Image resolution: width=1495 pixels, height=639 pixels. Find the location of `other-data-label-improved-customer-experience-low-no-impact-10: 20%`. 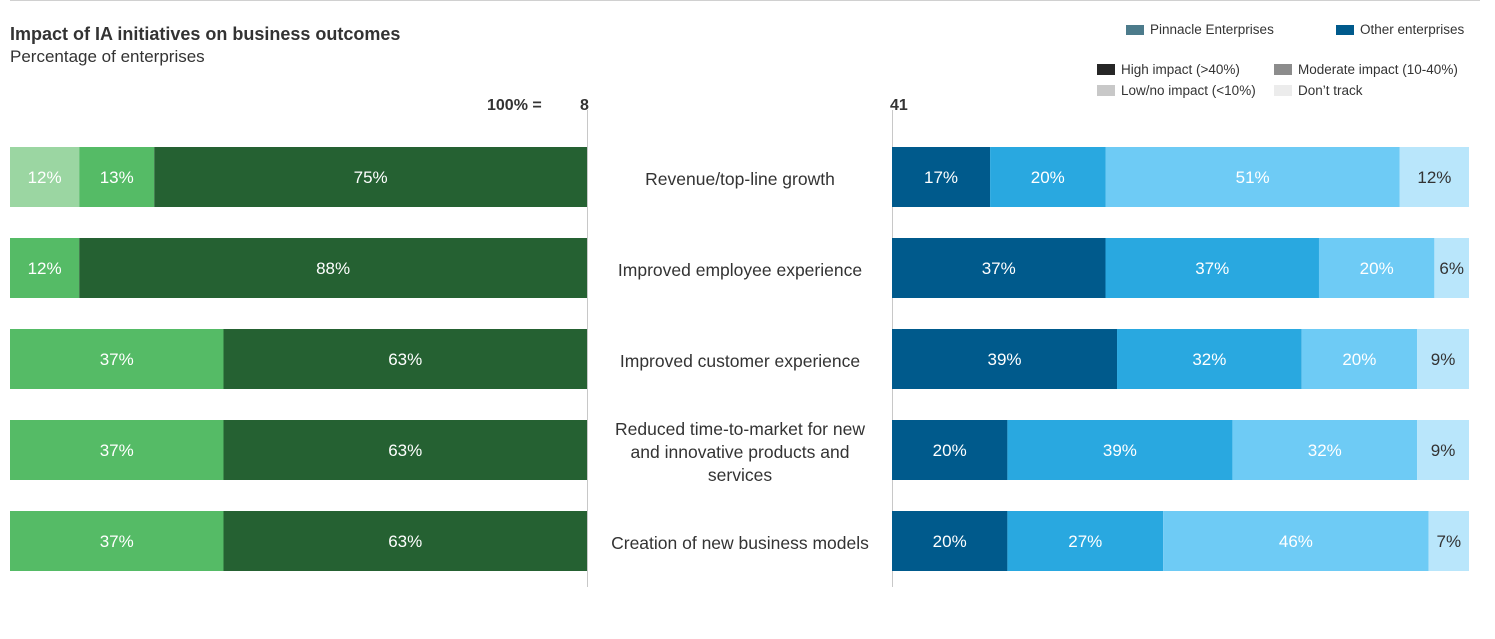

other-data-label-improved-customer-experience-low-no-impact-10: 20% is located at coordinates (1359, 359).